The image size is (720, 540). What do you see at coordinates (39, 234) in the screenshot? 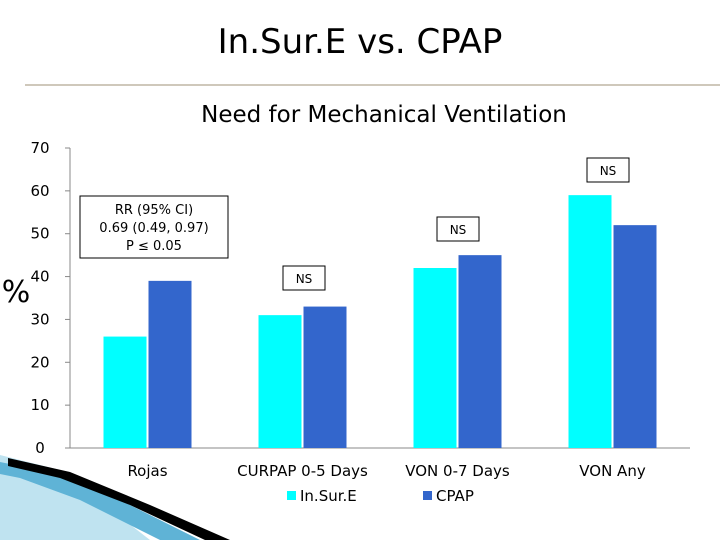
I see `y-tick-label: 50` at bounding box center [39, 234].